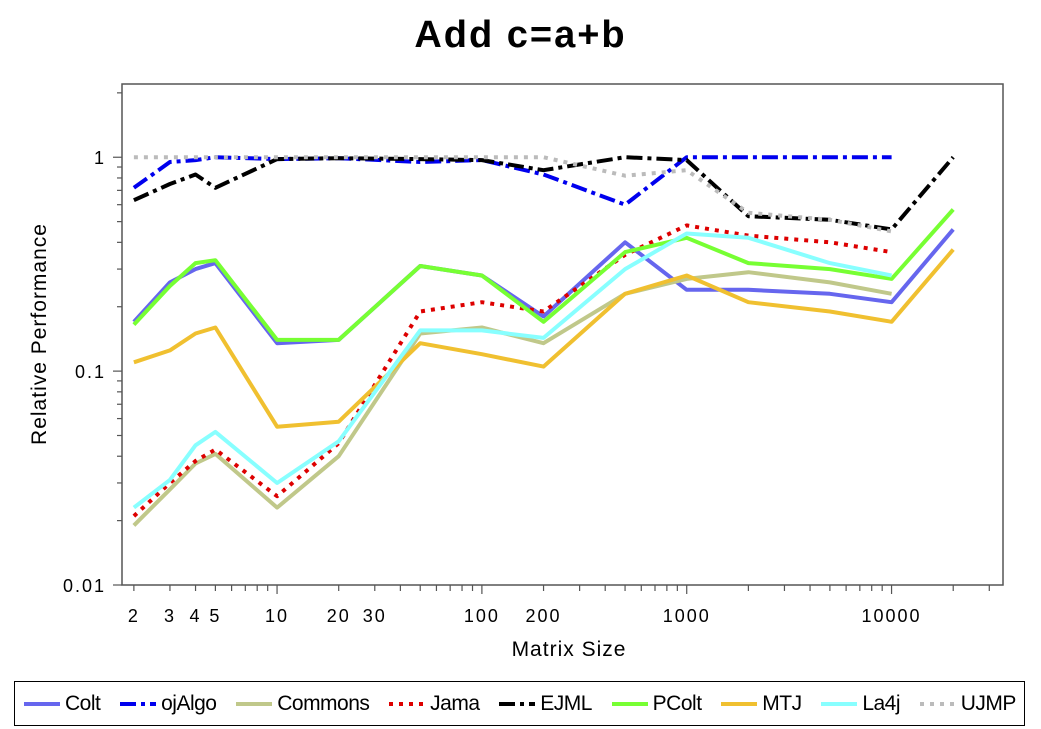 Image resolution: width=1041 pixels, height=729 pixels. I want to click on legend-item-pcolt: PColt, so click(656, 704).